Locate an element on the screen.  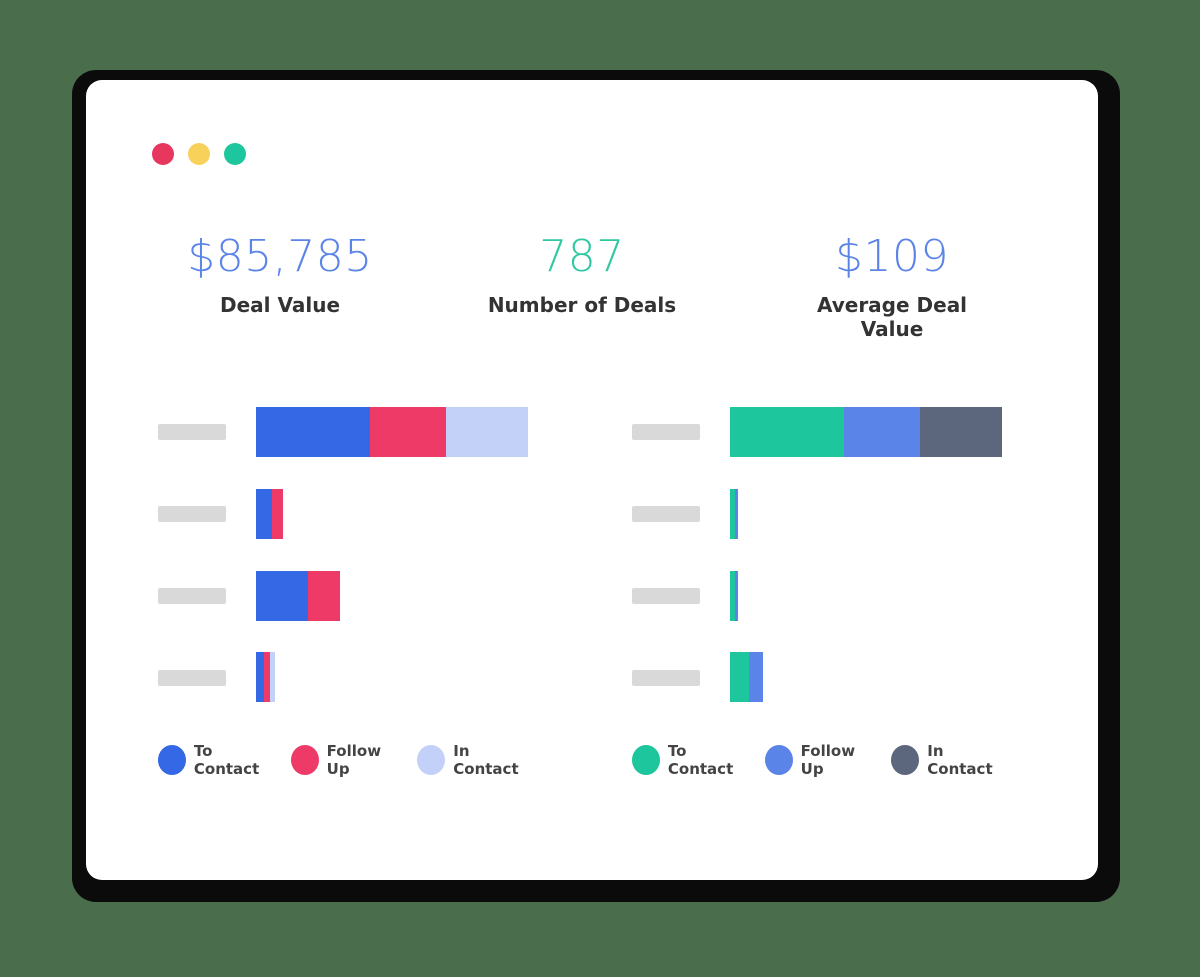
deal-count-stage-chart: To Contact Follow Up In Contact is located at coordinates (827, 590).